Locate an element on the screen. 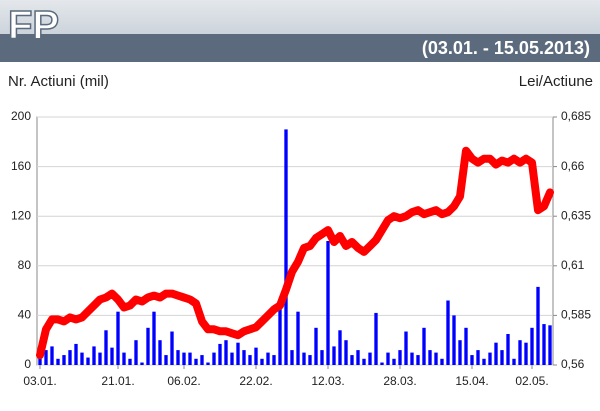  y-tick-label: 80 is located at coordinates (25, 265).